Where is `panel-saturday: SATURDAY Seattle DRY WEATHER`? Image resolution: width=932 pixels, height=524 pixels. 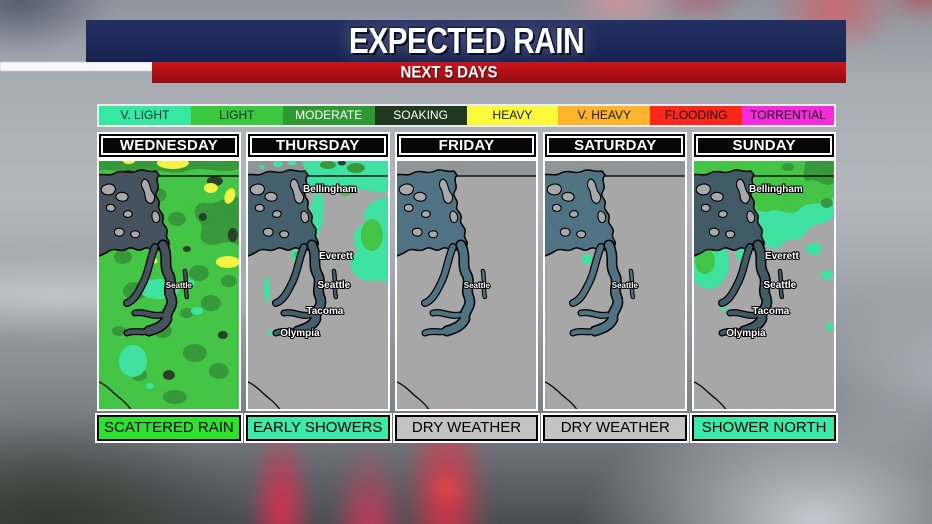 panel-saturday: SATURDAY Seattle DRY WEATHER is located at coordinates (615, 287).